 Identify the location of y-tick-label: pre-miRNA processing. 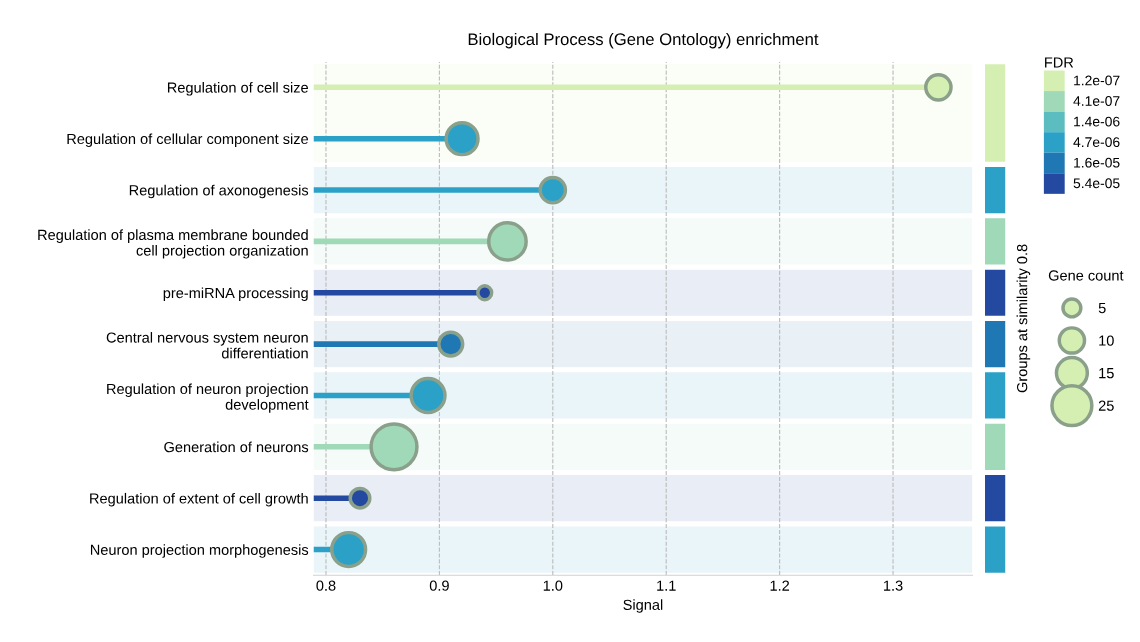
(235, 294).